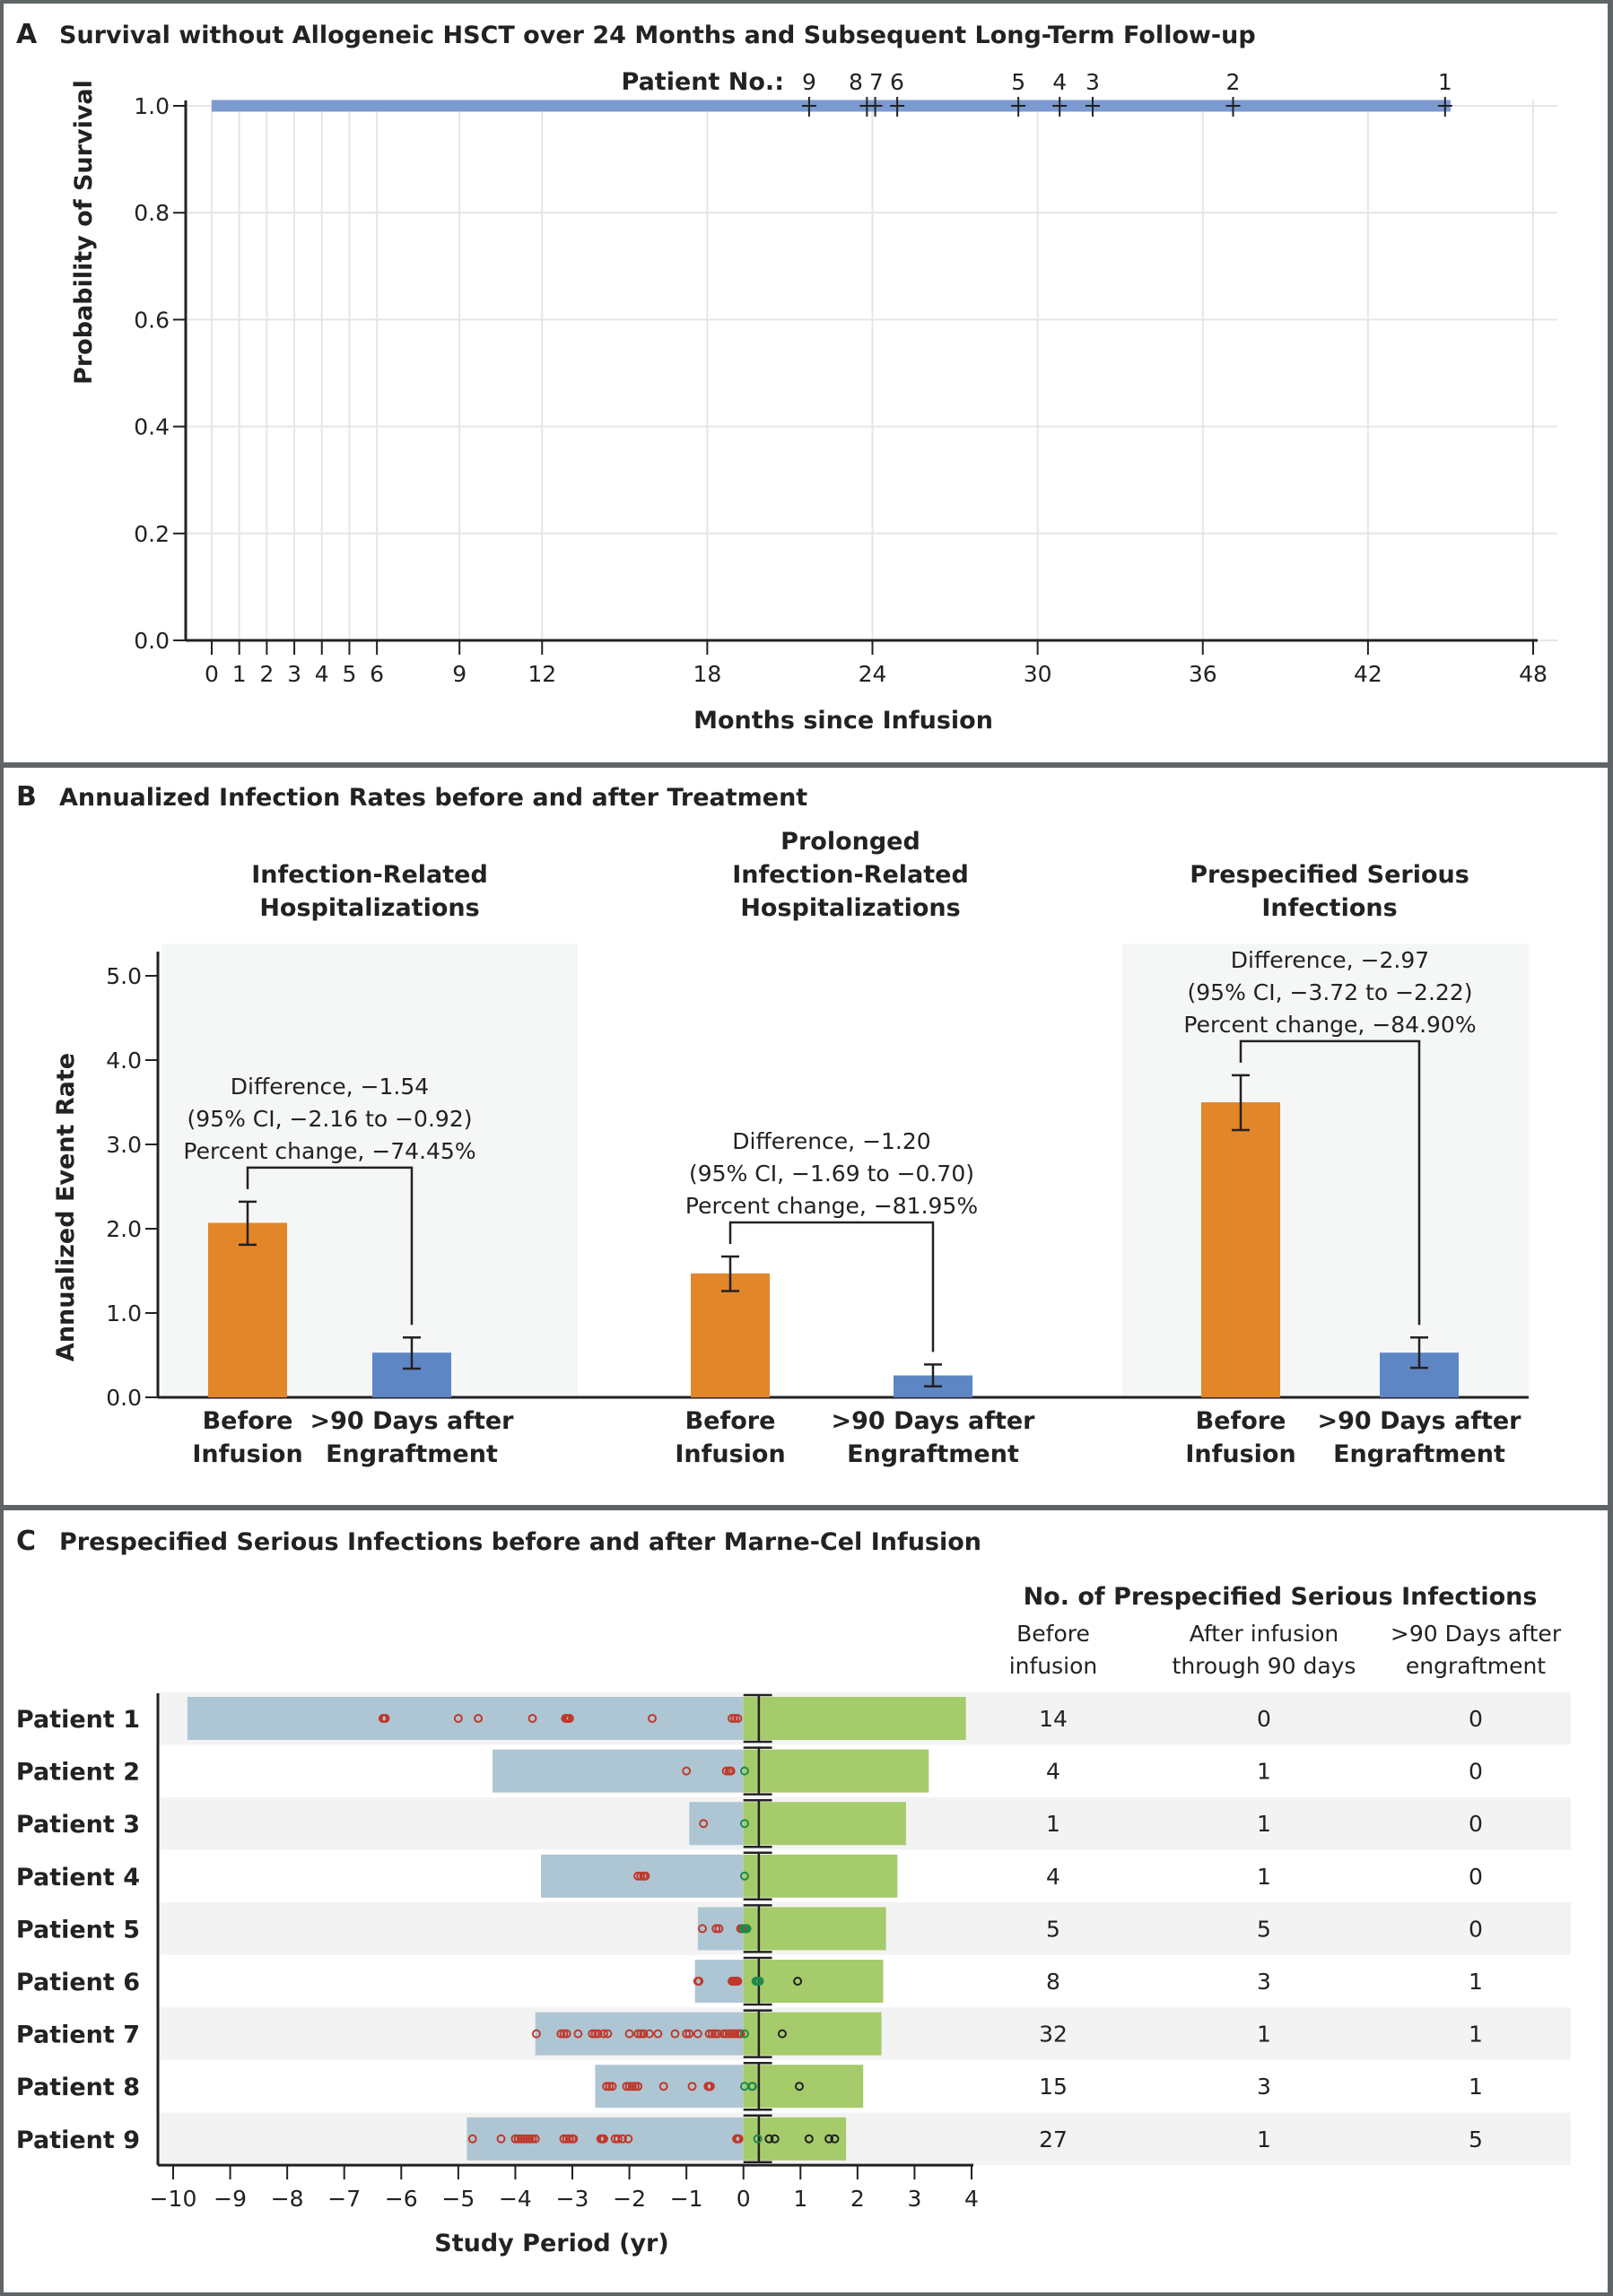  I want to click on x-tick-label: 48, so click(1533, 674).